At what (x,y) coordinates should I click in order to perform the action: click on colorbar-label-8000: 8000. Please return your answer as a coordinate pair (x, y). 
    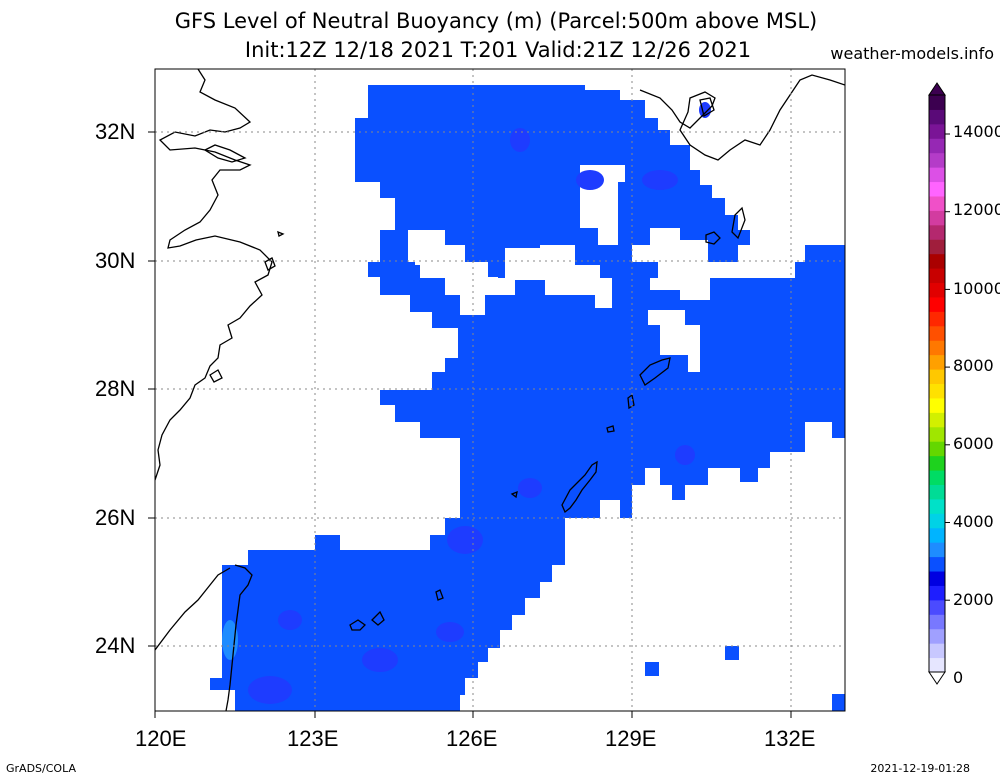
    Looking at the image, I should click on (973, 365).